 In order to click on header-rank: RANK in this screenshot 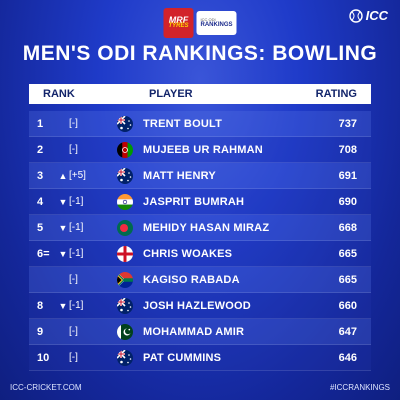, I will do `click(59, 94)`.